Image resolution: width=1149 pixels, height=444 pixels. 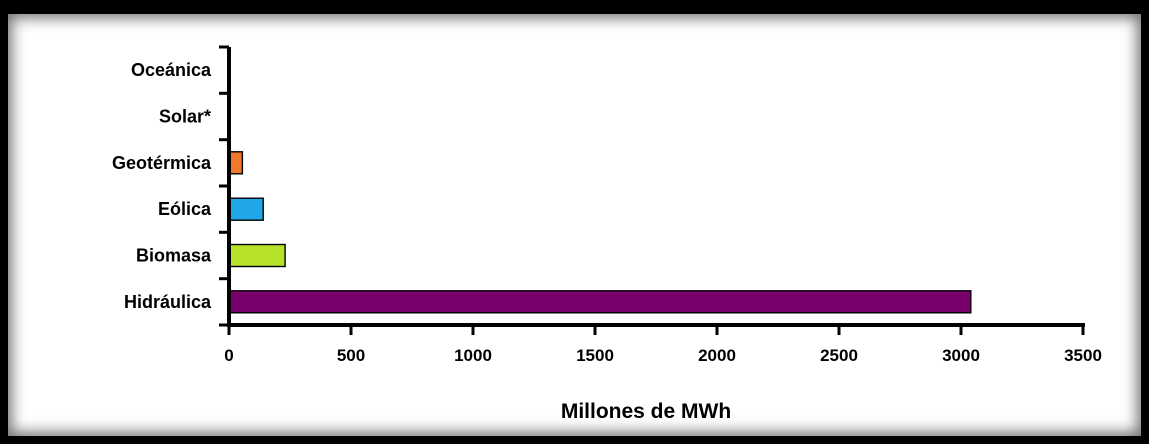 I want to click on x-tick-label-500: 500, so click(x=351, y=355).